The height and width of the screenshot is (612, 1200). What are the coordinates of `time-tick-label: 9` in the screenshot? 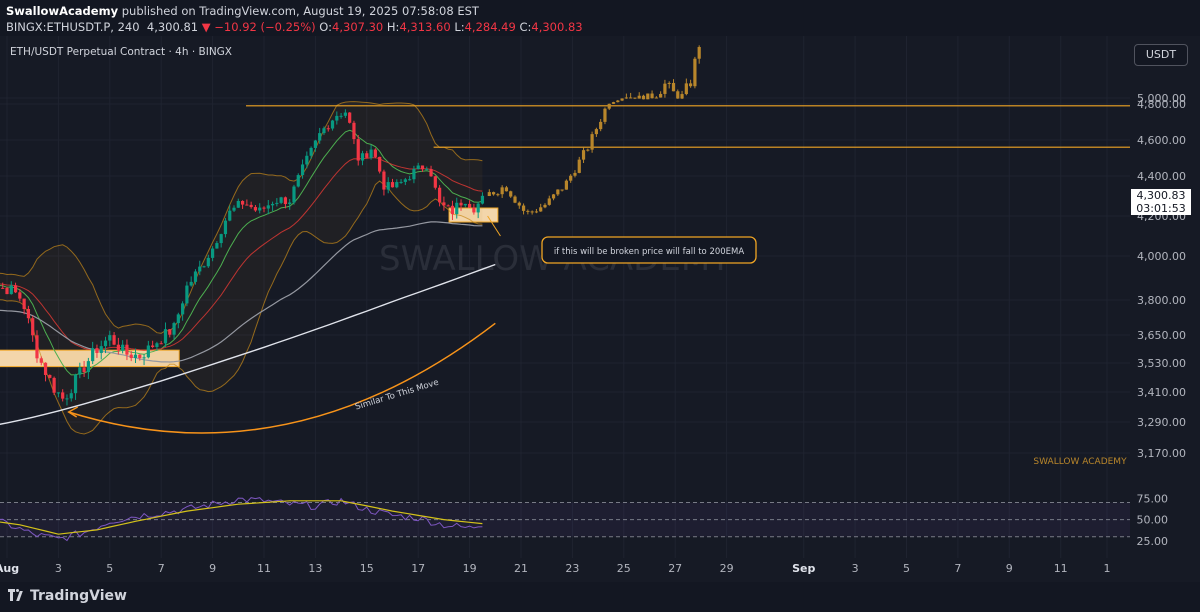 It's located at (1009, 568).